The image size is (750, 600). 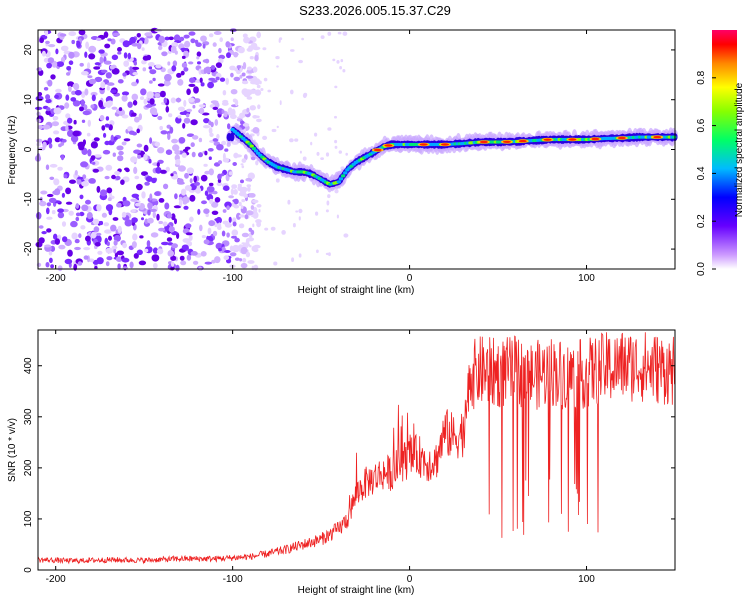 What do you see at coordinates (701, 77) in the screenshot?
I see `colorbar-tick-label: 0.8` at bounding box center [701, 77].